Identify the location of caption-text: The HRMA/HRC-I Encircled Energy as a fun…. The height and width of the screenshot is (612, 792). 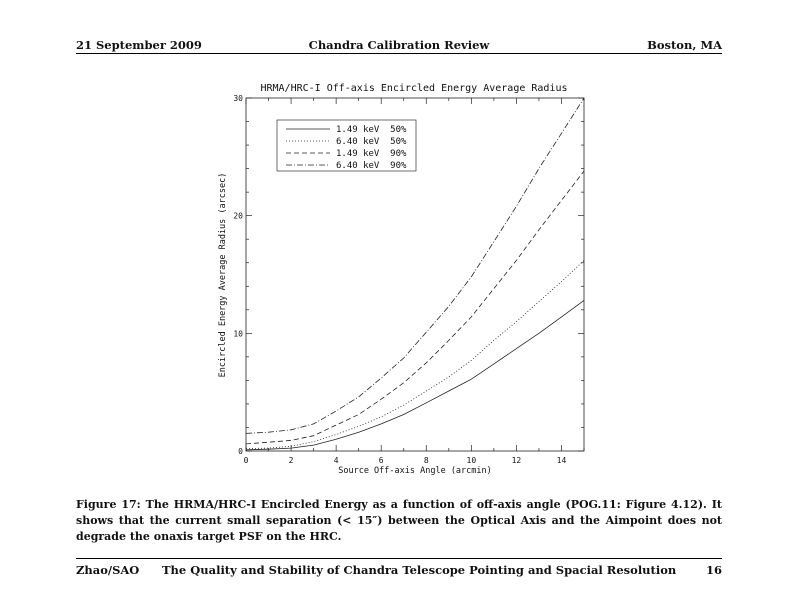
(399, 520).